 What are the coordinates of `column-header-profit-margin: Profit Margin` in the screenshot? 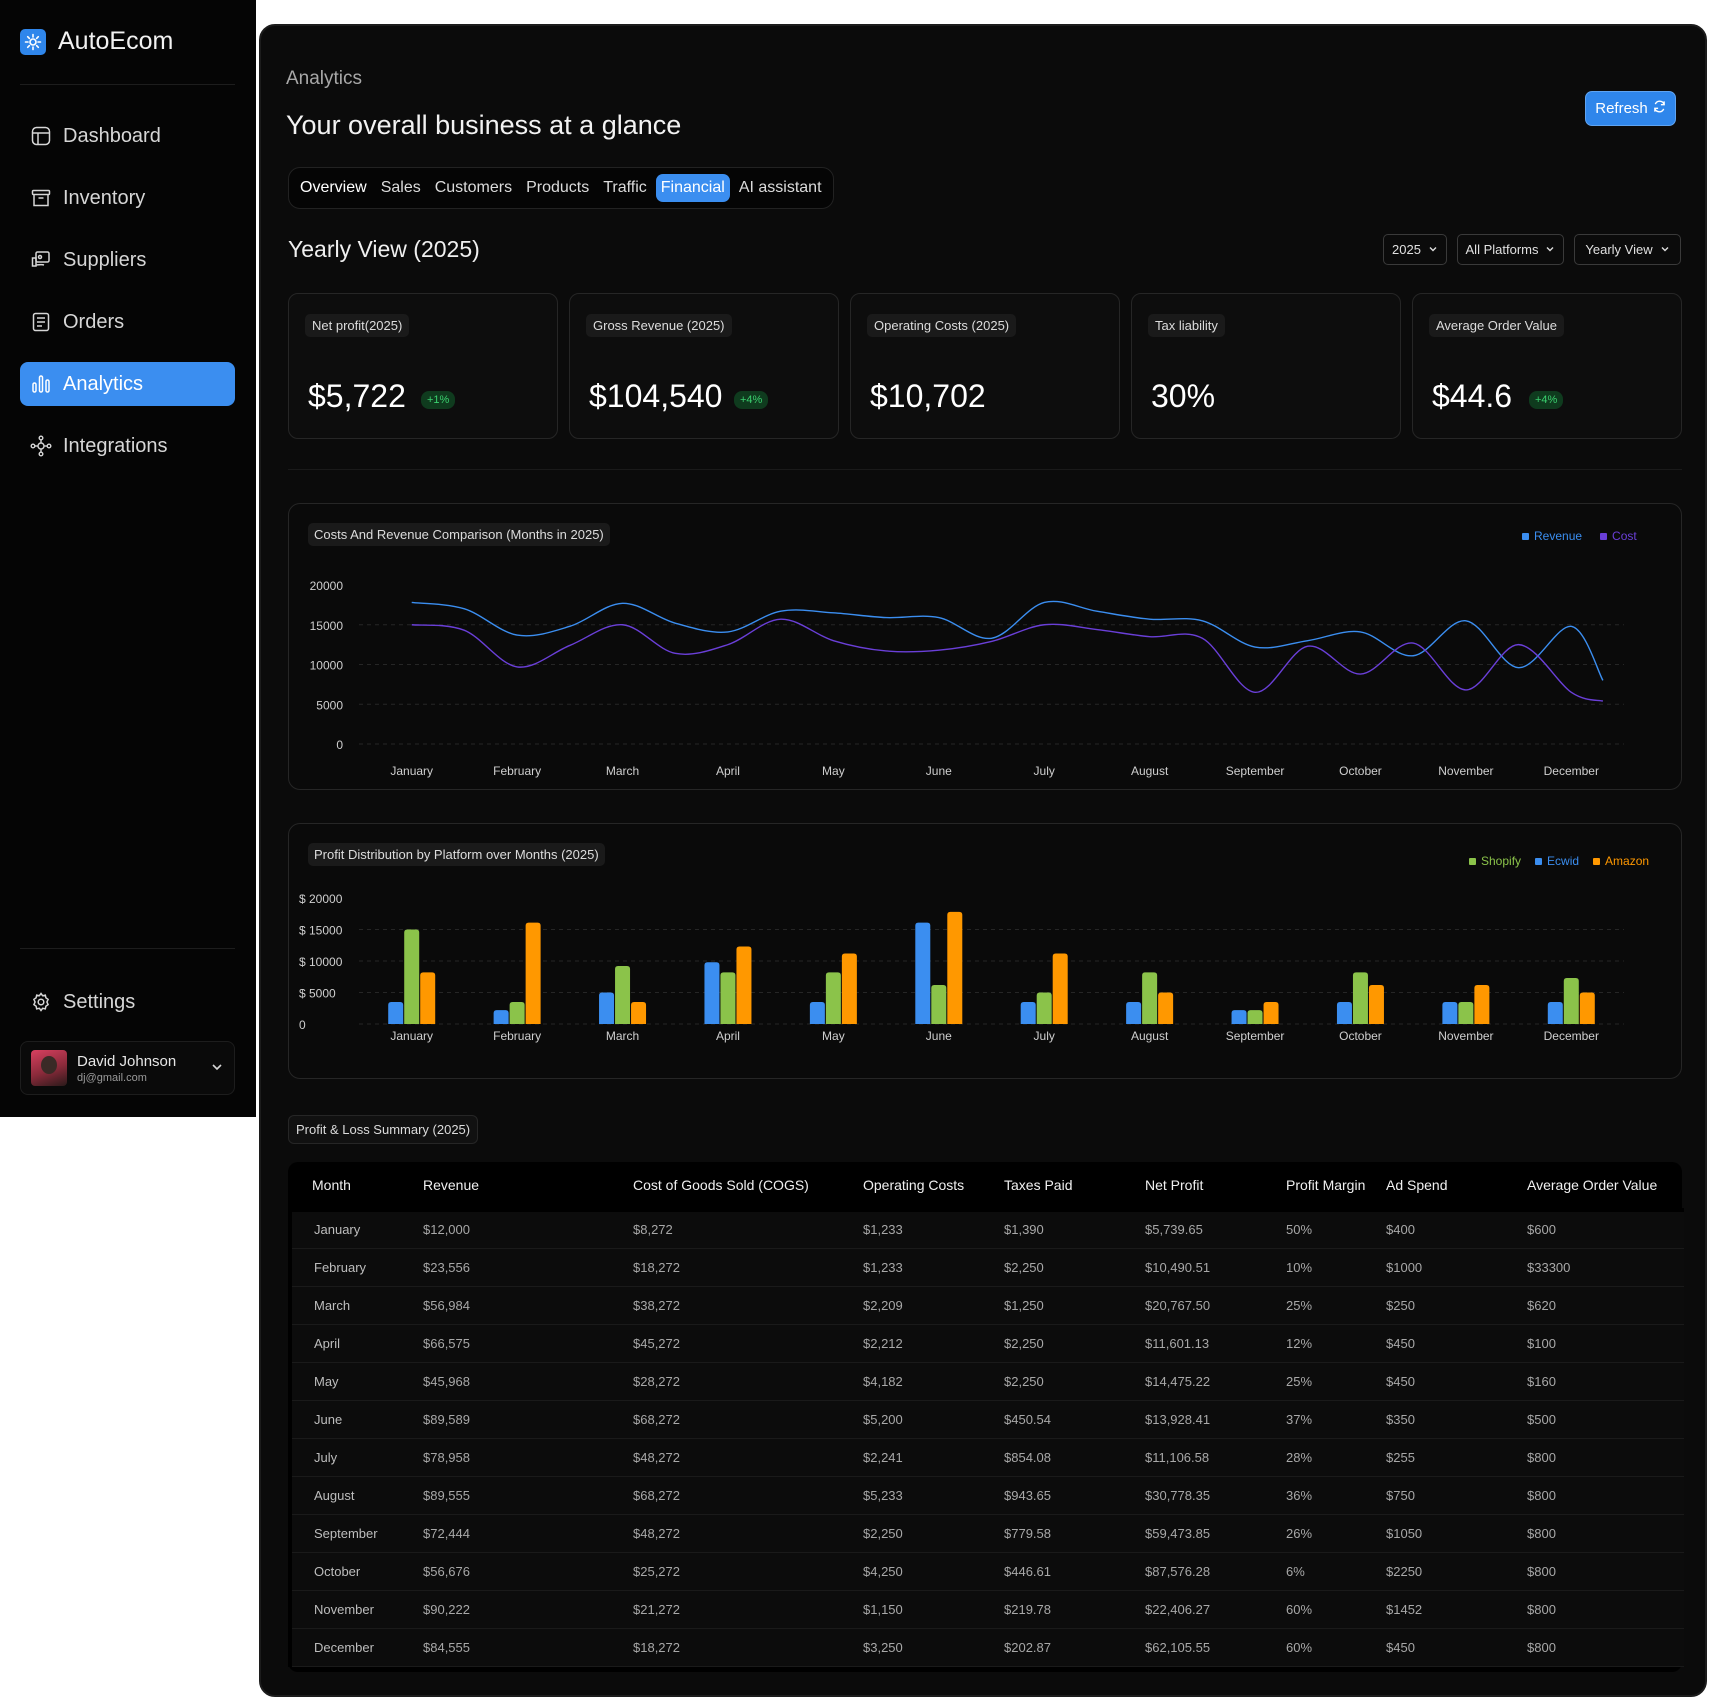 It's located at (1326, 1185).